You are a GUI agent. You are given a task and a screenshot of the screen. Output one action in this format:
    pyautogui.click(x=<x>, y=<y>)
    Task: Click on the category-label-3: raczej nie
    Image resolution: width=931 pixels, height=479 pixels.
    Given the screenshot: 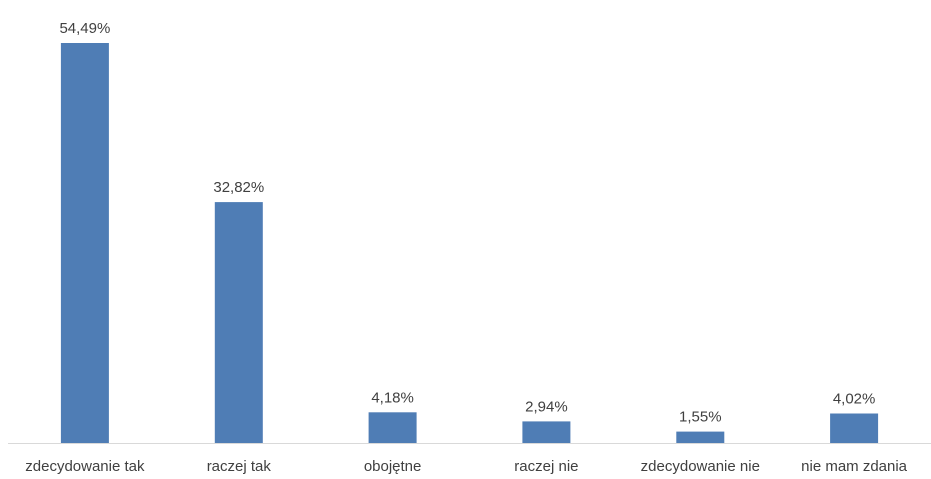 What is the action you would take?
    pyautogui.click(x=546, y=466)
    